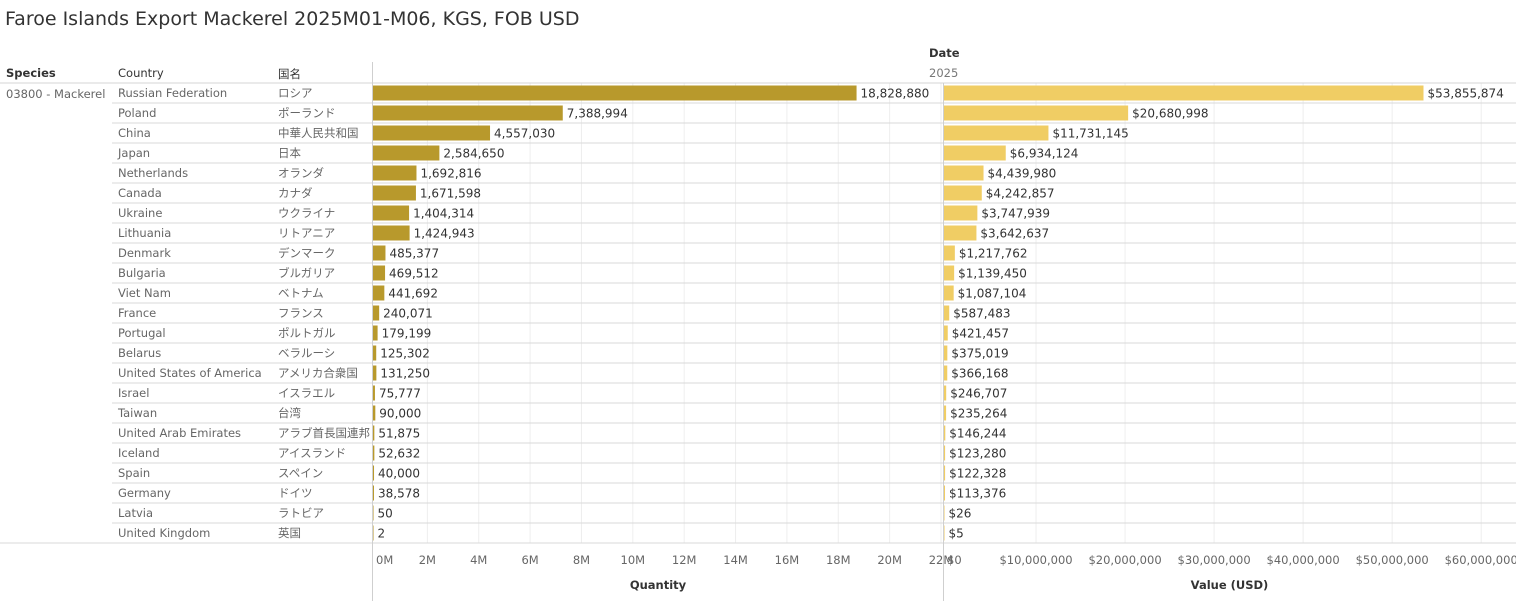  I want to click on species-value: 03800 - Mackerel, so click(56, 94).